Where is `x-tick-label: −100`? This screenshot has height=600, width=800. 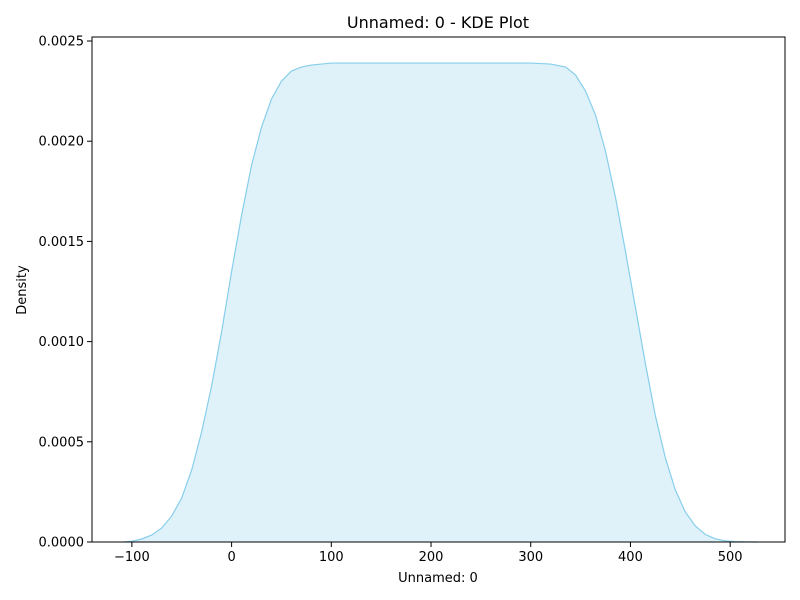
x-tick-label: −100 is located at coordinates (132, 557).